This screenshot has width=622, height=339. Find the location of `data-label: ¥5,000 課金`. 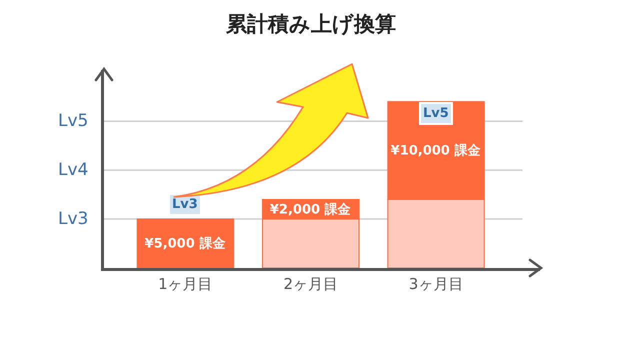

data-label: ¥5,000 課金 is located at coordinates (185, 244).